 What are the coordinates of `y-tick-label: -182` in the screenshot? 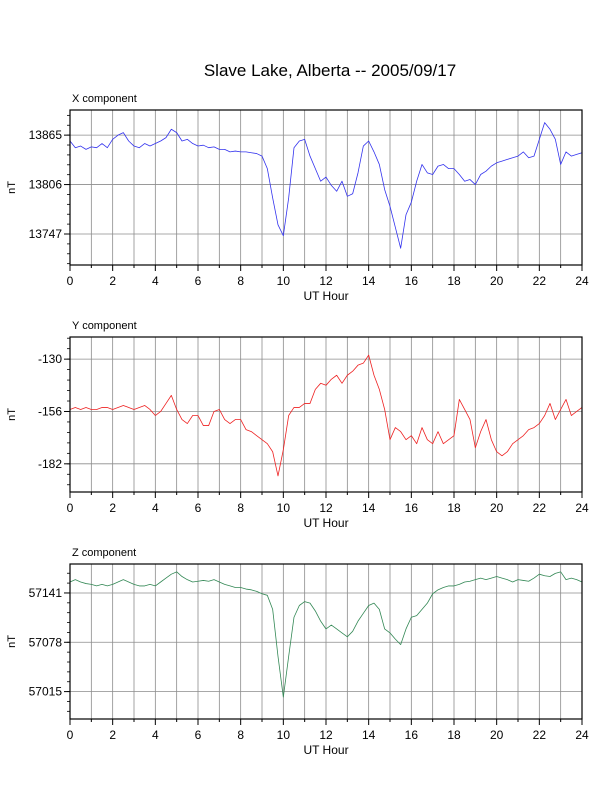 It's located at (50, 464).